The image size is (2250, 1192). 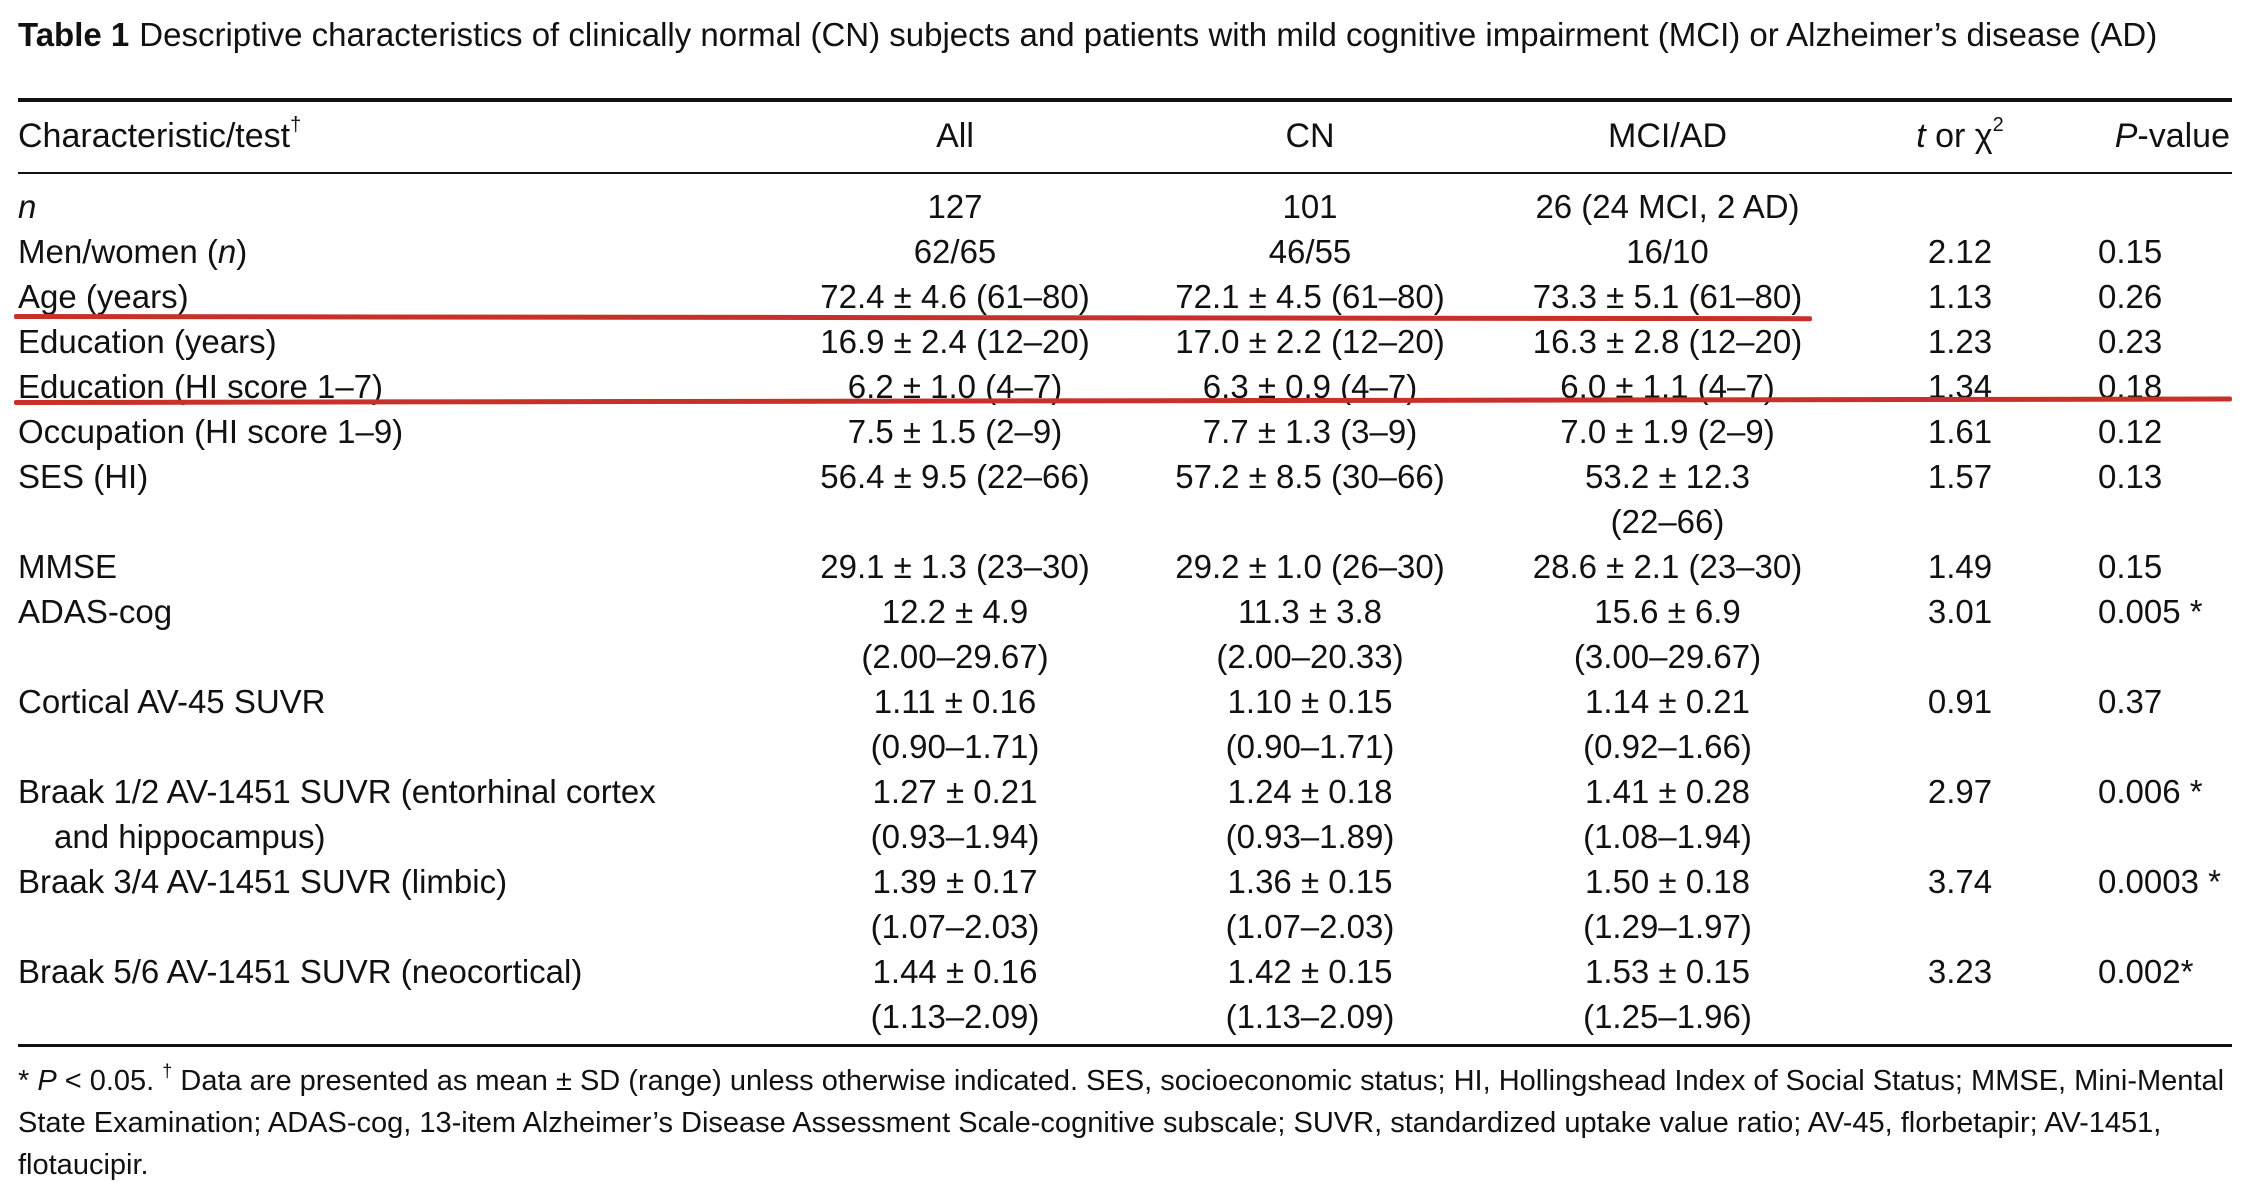 What do you see at coordinates (955, 206) in the screenshot?
I see `cell-all: 127` at bounding box center [955, 206].